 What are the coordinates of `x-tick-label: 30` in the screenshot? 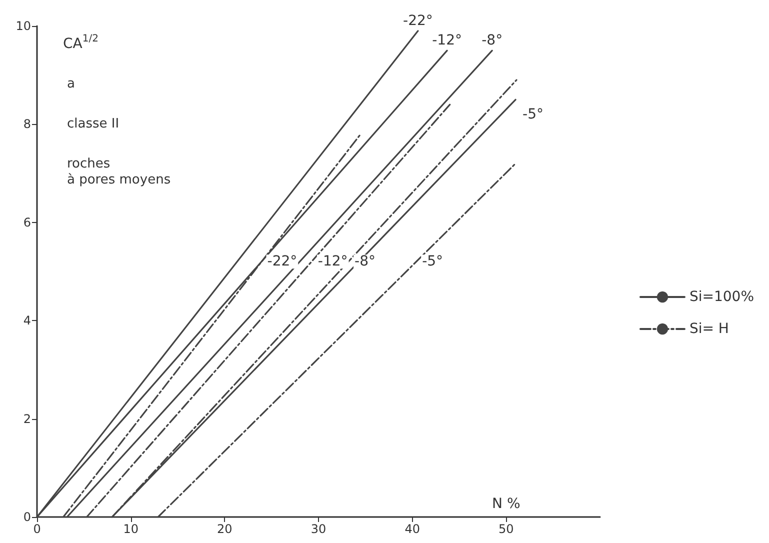 It's located at (318, 529).